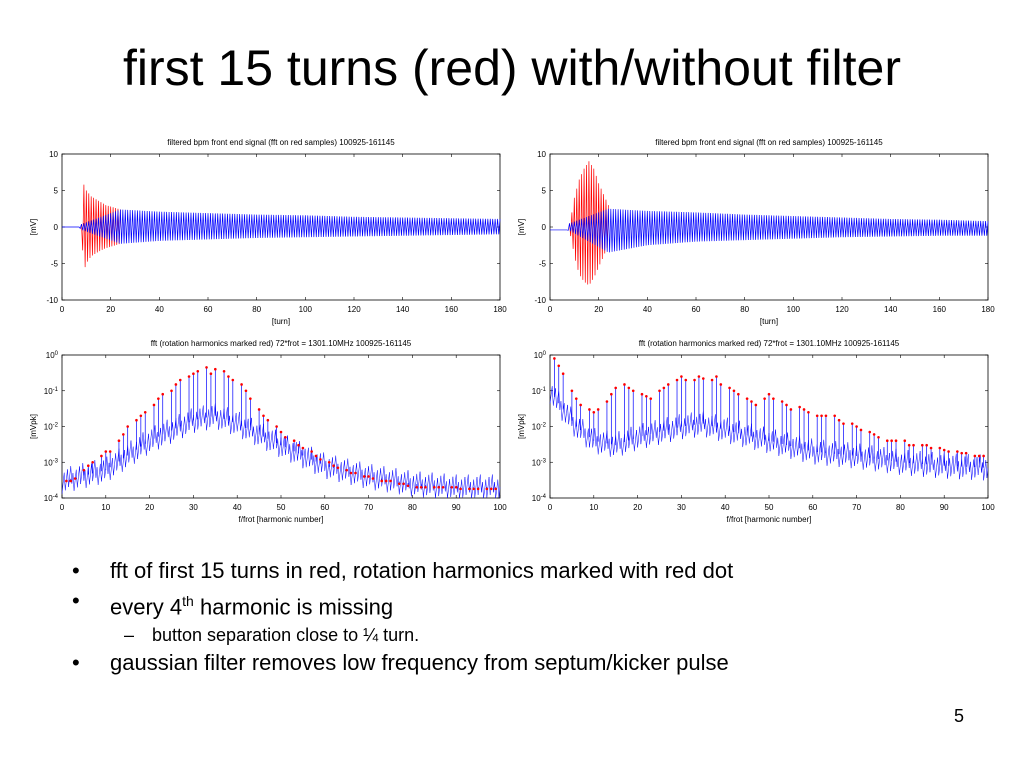 Image resolution: width=1024 pixels, height=768 pixels. Describe the element at coordinates (51, 462) in the screenshot. I see `y-tick-label: 10-3` at that location.